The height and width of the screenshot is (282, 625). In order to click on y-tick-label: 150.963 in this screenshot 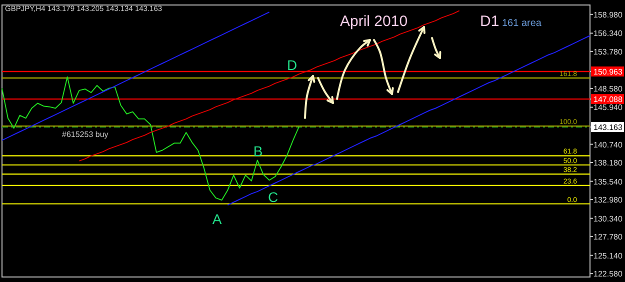, I will do `click(609, 71)`.